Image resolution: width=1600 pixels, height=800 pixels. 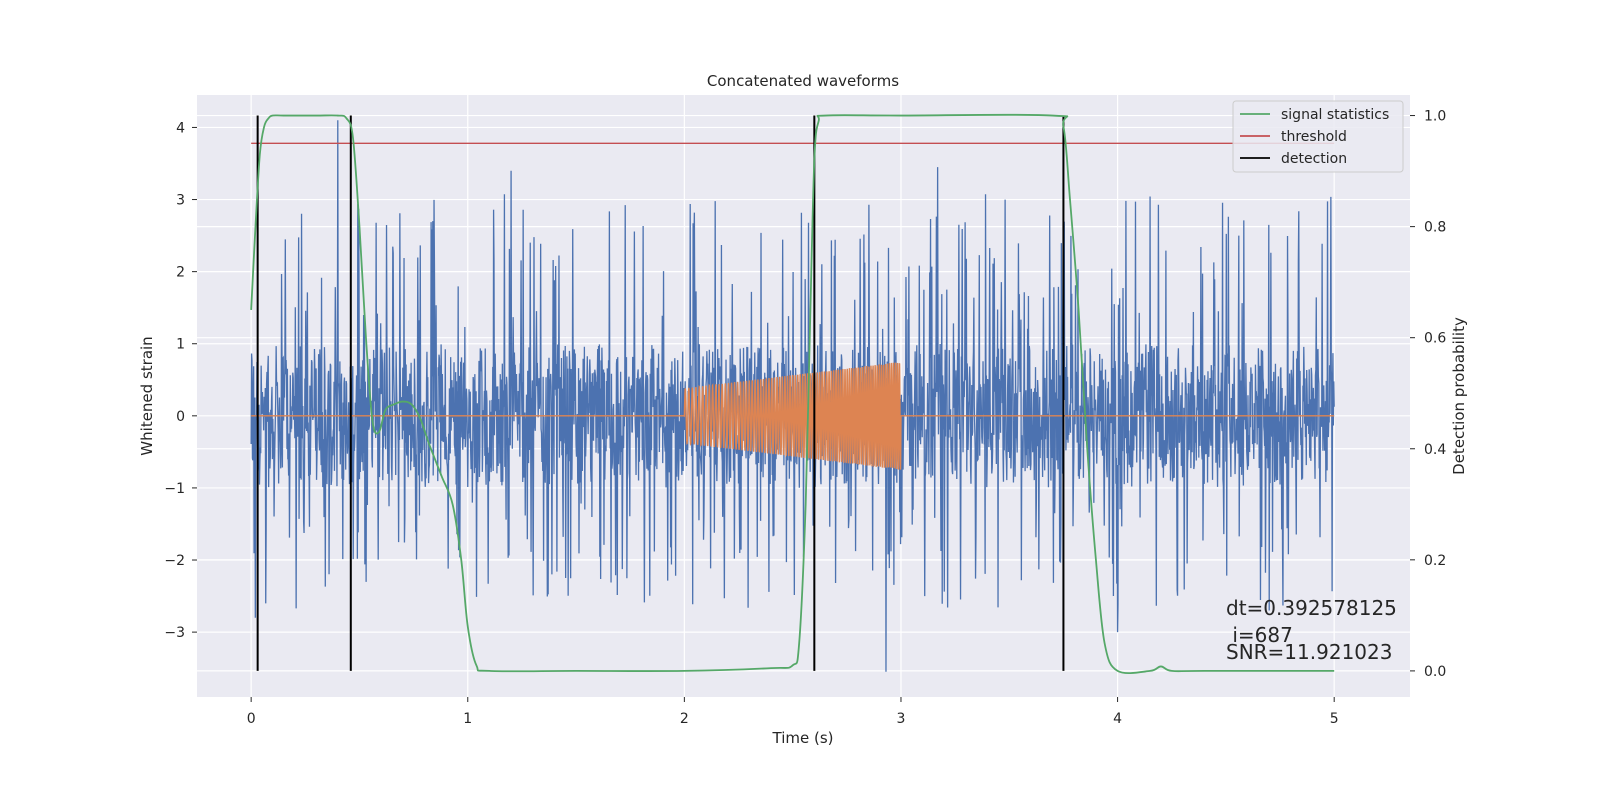 I want to click on y-tick-label: −1, so click(x=174, y=489).